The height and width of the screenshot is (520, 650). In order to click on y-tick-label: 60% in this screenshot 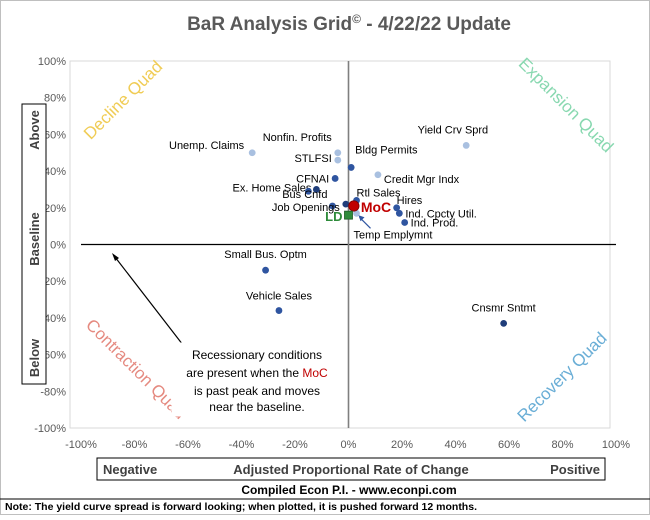, I will do `click(55, 135)`.